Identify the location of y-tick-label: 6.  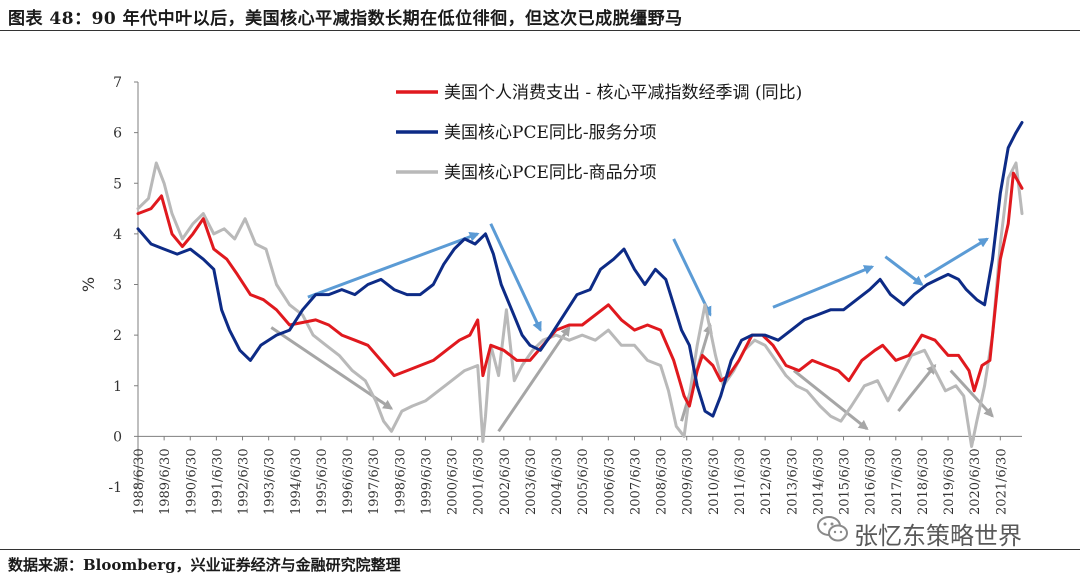
(117, 134).